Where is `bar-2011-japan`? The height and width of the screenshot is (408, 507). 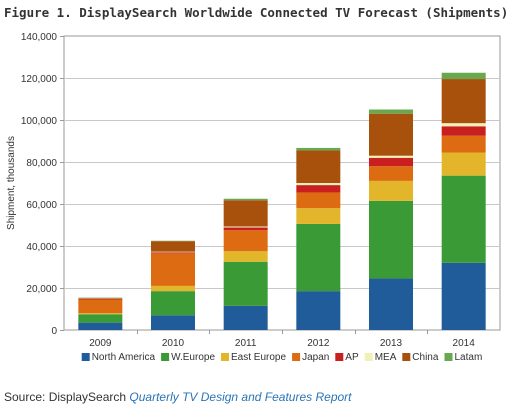 bar-2011-japan is located at coordinates (245, 241).